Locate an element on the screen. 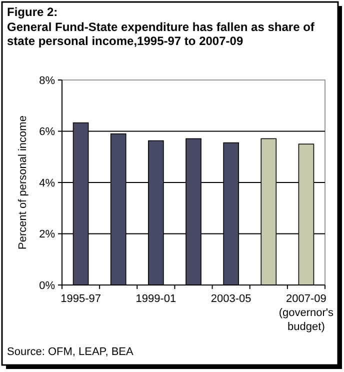  y-axis-title: Percent of personal income is located at coordinates (23, 183).